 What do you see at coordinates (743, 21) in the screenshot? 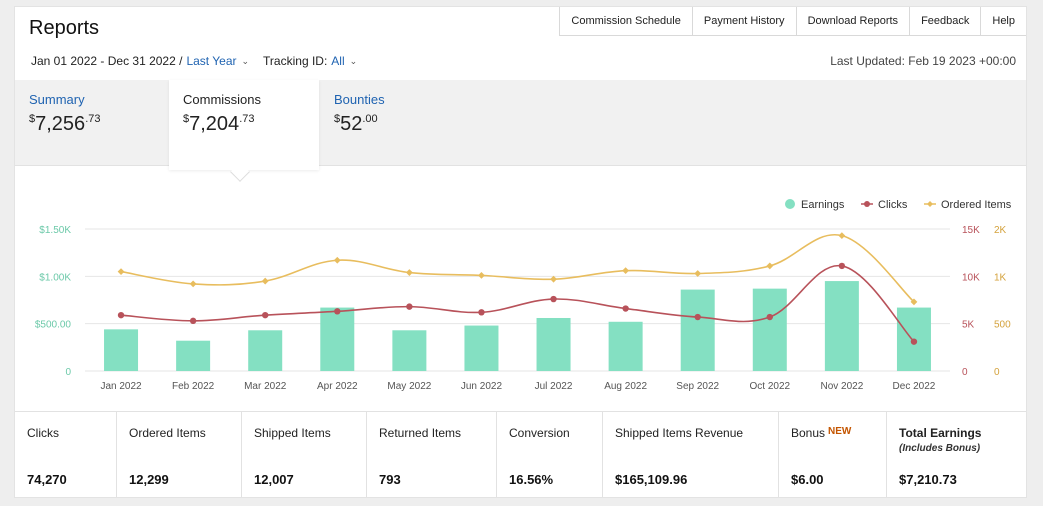
I see `payment-history-button: Payment History` at bounding box center [743, 21].